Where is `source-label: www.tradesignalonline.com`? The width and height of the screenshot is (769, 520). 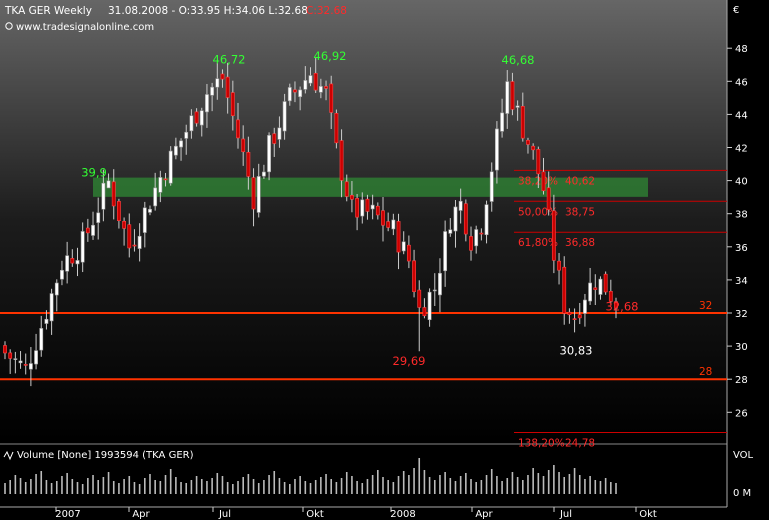
source-label: www.tradesignalonline.com is located at coordinates (85, 27).